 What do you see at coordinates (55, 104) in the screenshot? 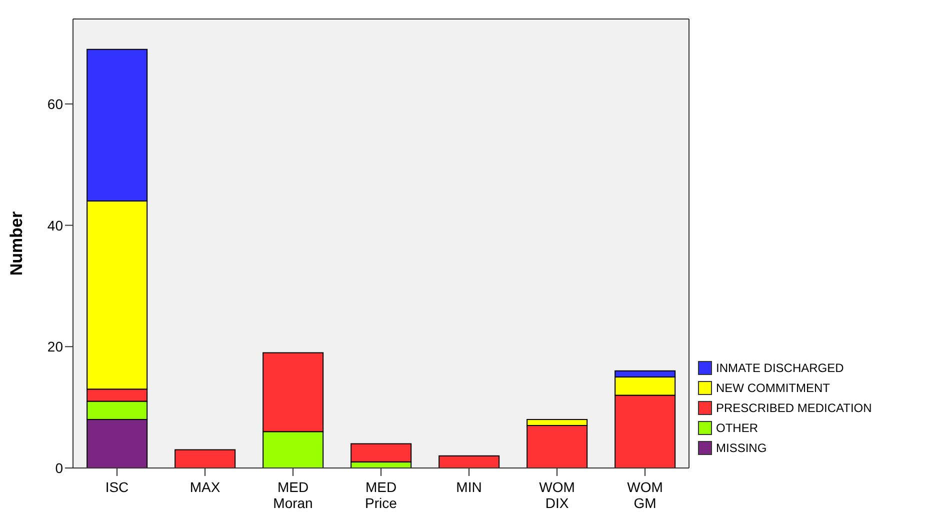
I see `y-tick-label: 60` at bounding box center [55, 104].